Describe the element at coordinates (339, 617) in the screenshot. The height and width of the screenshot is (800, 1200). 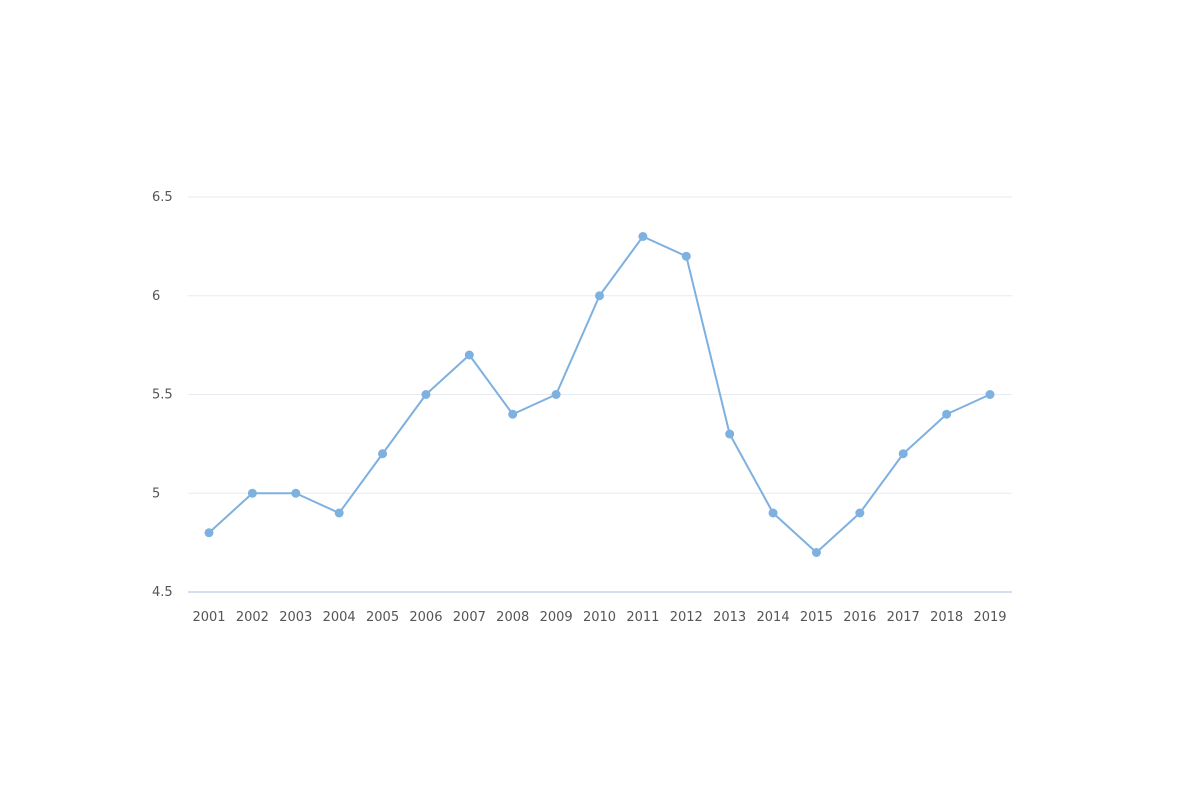
I see `x-tick-label: 2004` at that location.